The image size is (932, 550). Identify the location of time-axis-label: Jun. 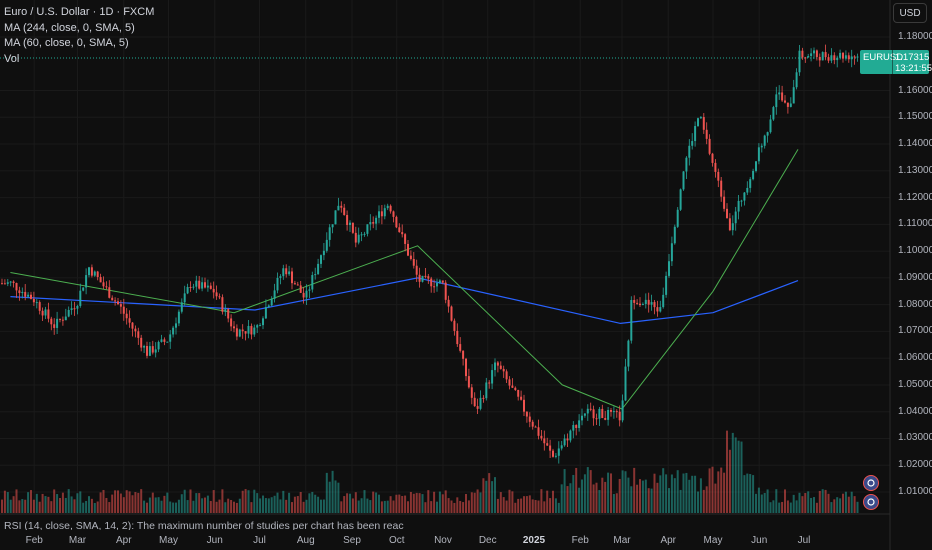
(759, 540).